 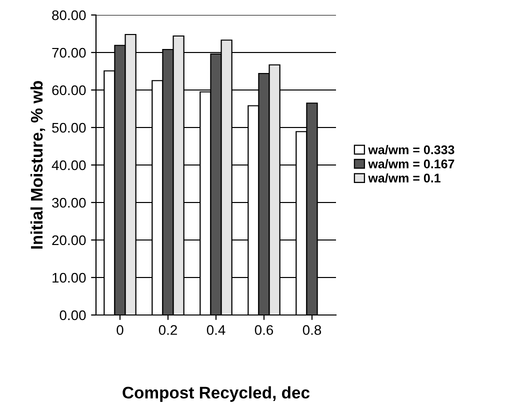 I want to click on y-tick-label: 30.00, so click(x=69, y=203).